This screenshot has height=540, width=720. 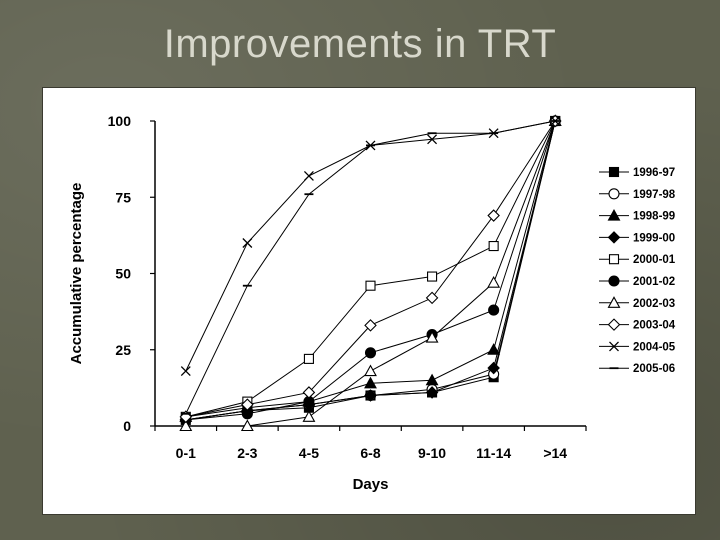 I want to click on legend-item-2001-02: 2001-02, so click(x=637, y=281).